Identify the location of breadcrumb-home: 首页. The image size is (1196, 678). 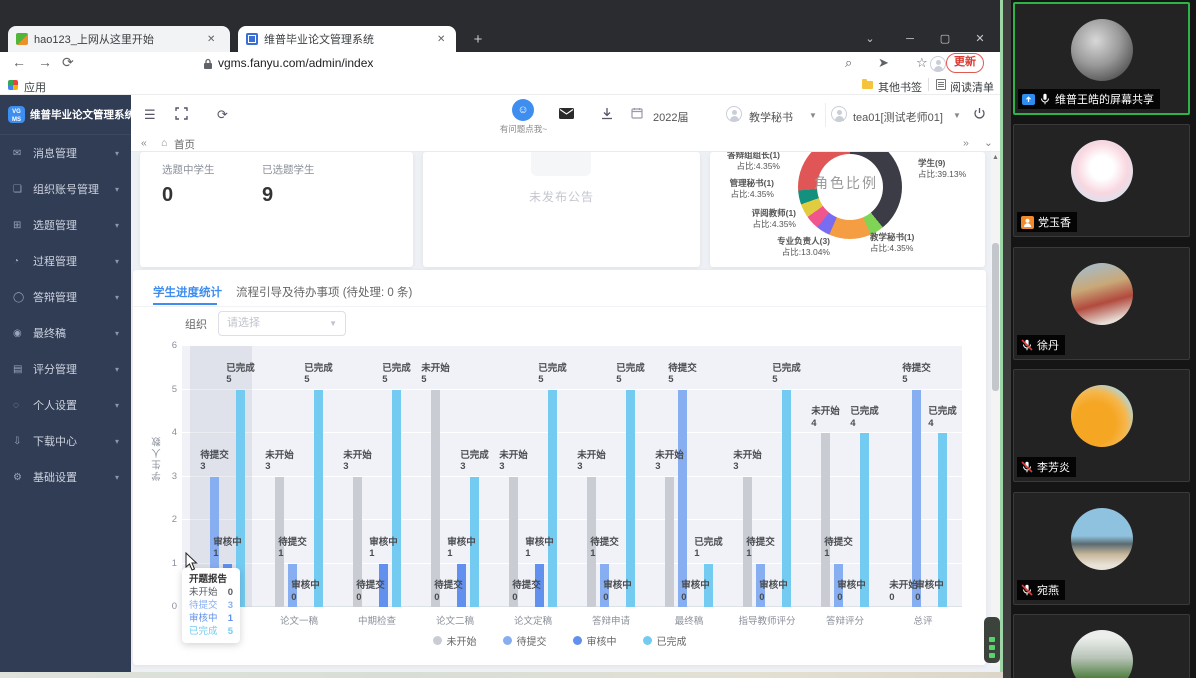
(184, 145).